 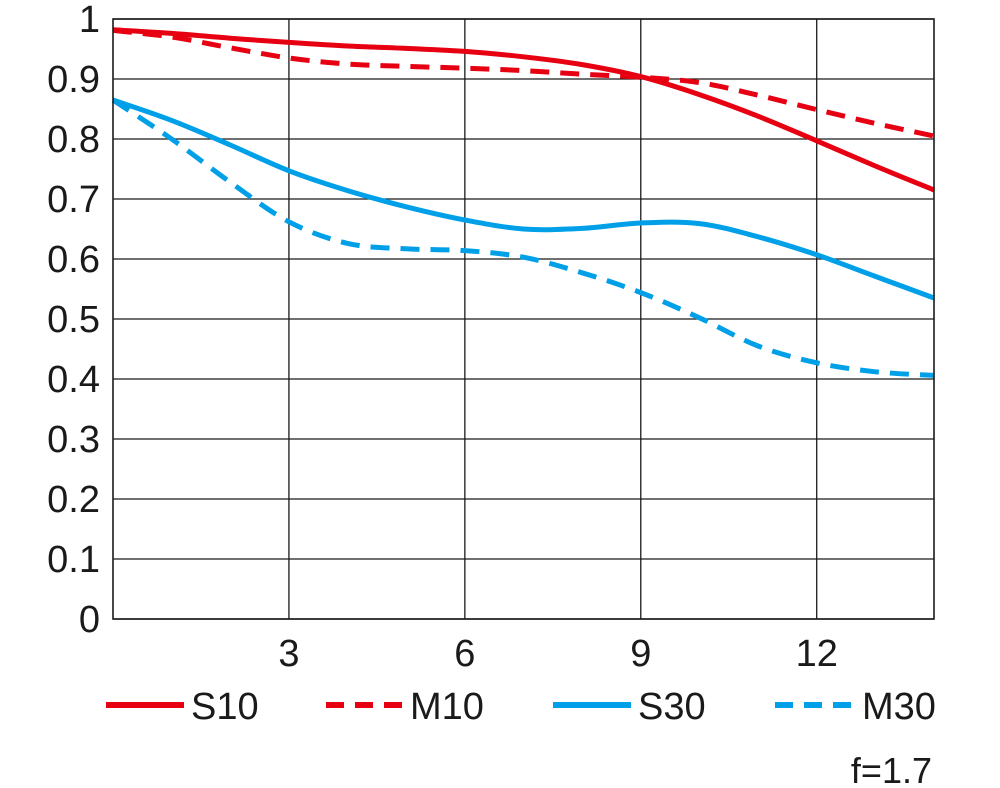 What do you see at coordinates (405, 707) in the screenshot?
I see `legend-item-m10: M10` at bounding box center [405, 707].